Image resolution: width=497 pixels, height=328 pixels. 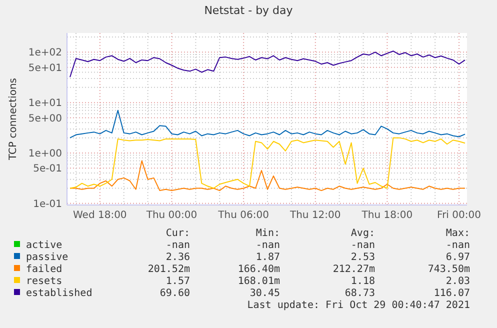 What do you see at coordinates (45, 53) in the screenshot?
I see `y-tick-label: 1e+02` at bounding box center [45, 53].